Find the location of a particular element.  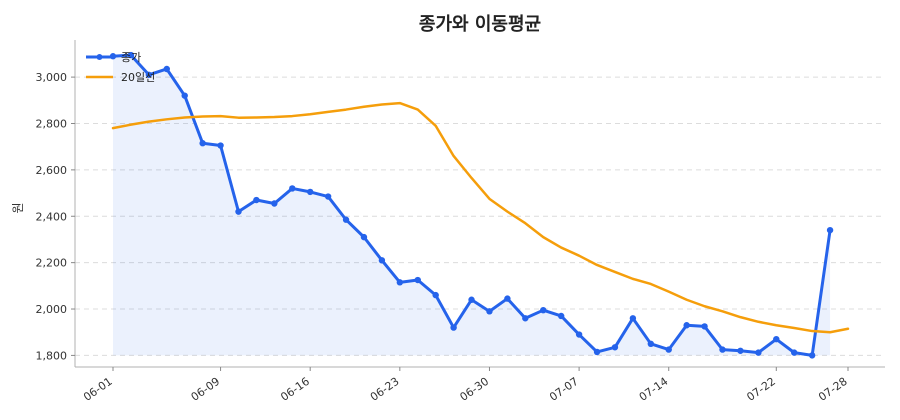

y-ticks: 1,800 2,000 2,200 2,400 2,600 2,800 3,000 is located at coordinates (55, 216).